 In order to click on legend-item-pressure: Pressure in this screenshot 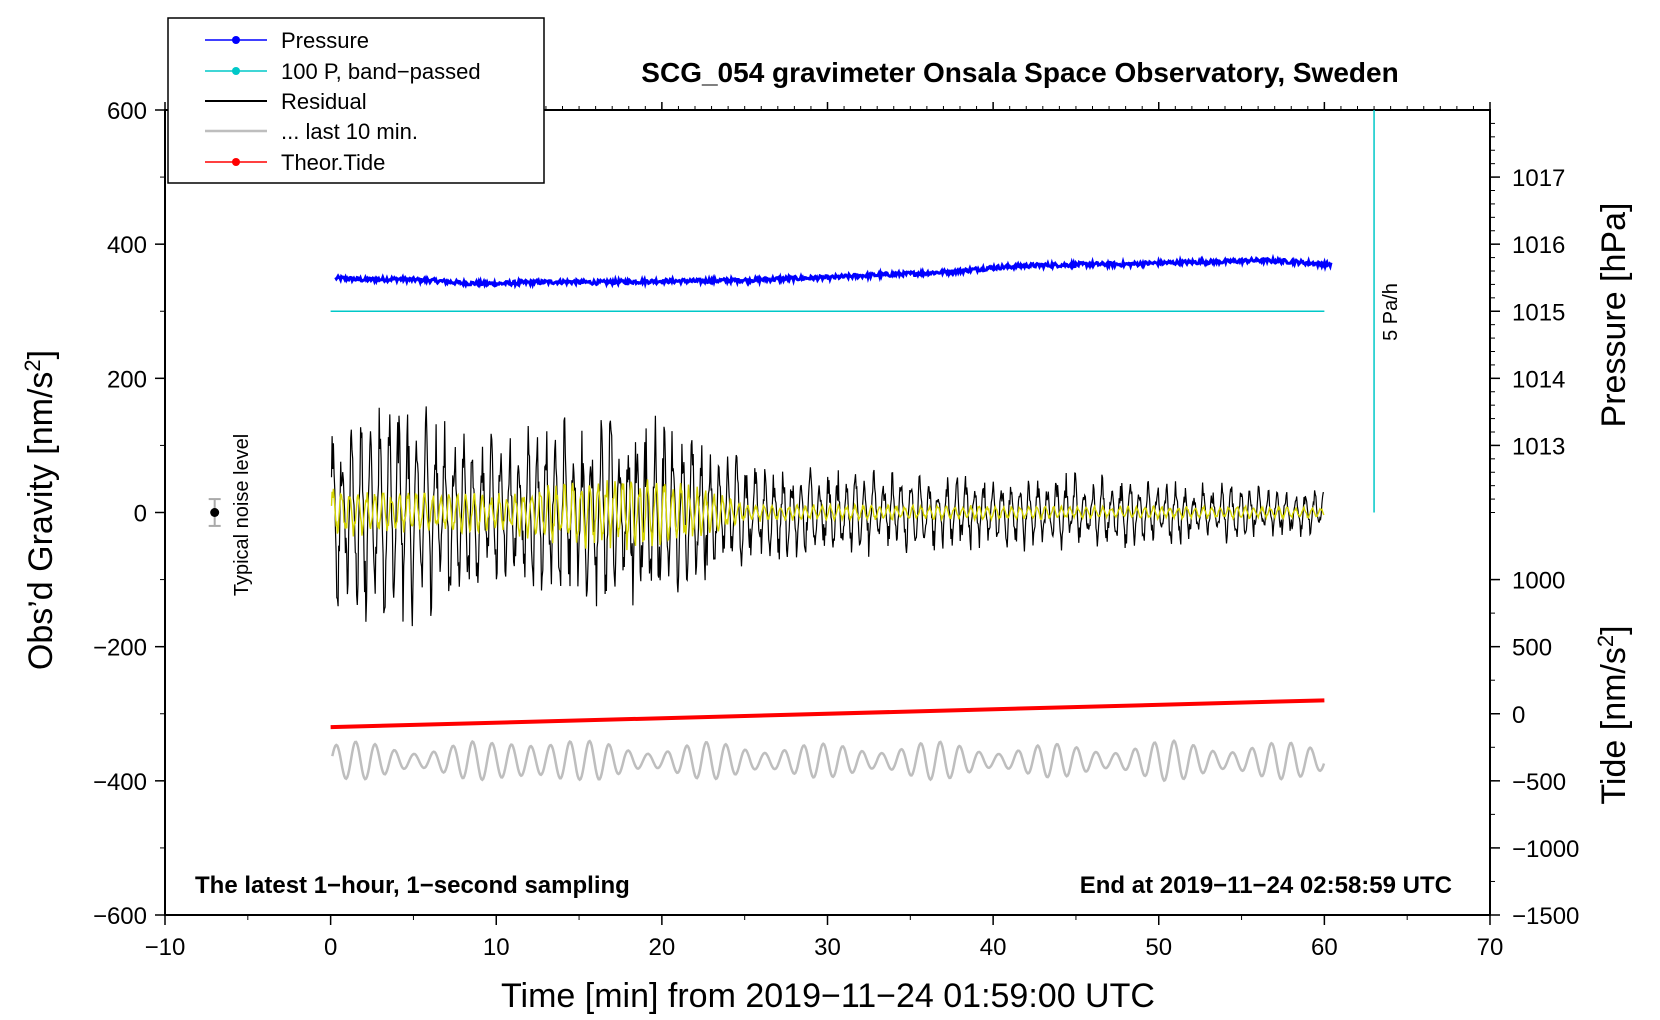, I will do `click(287, 40)`.